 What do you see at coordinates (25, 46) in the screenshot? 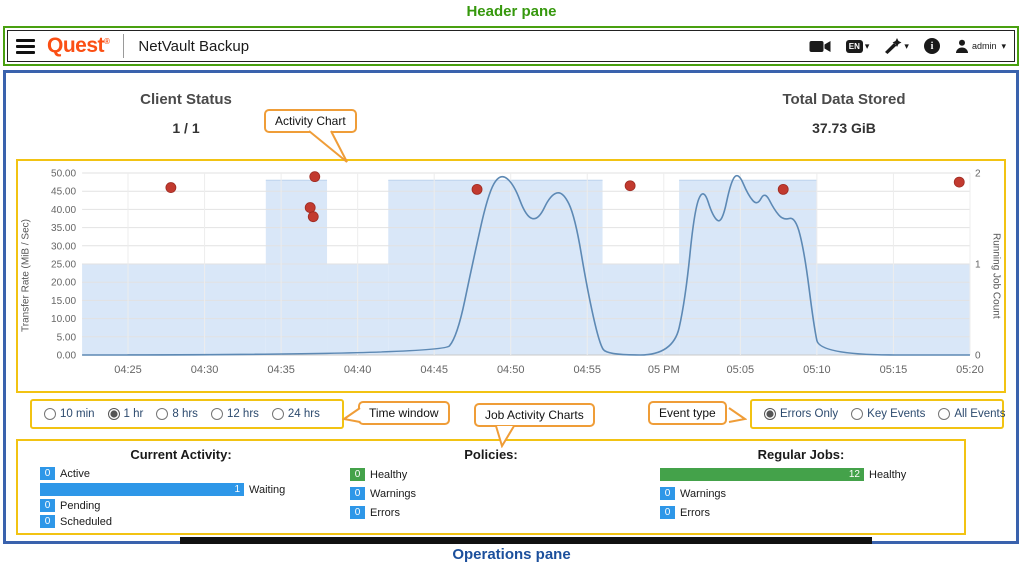
I see `menu-icon` at bounding box center [25, 46].